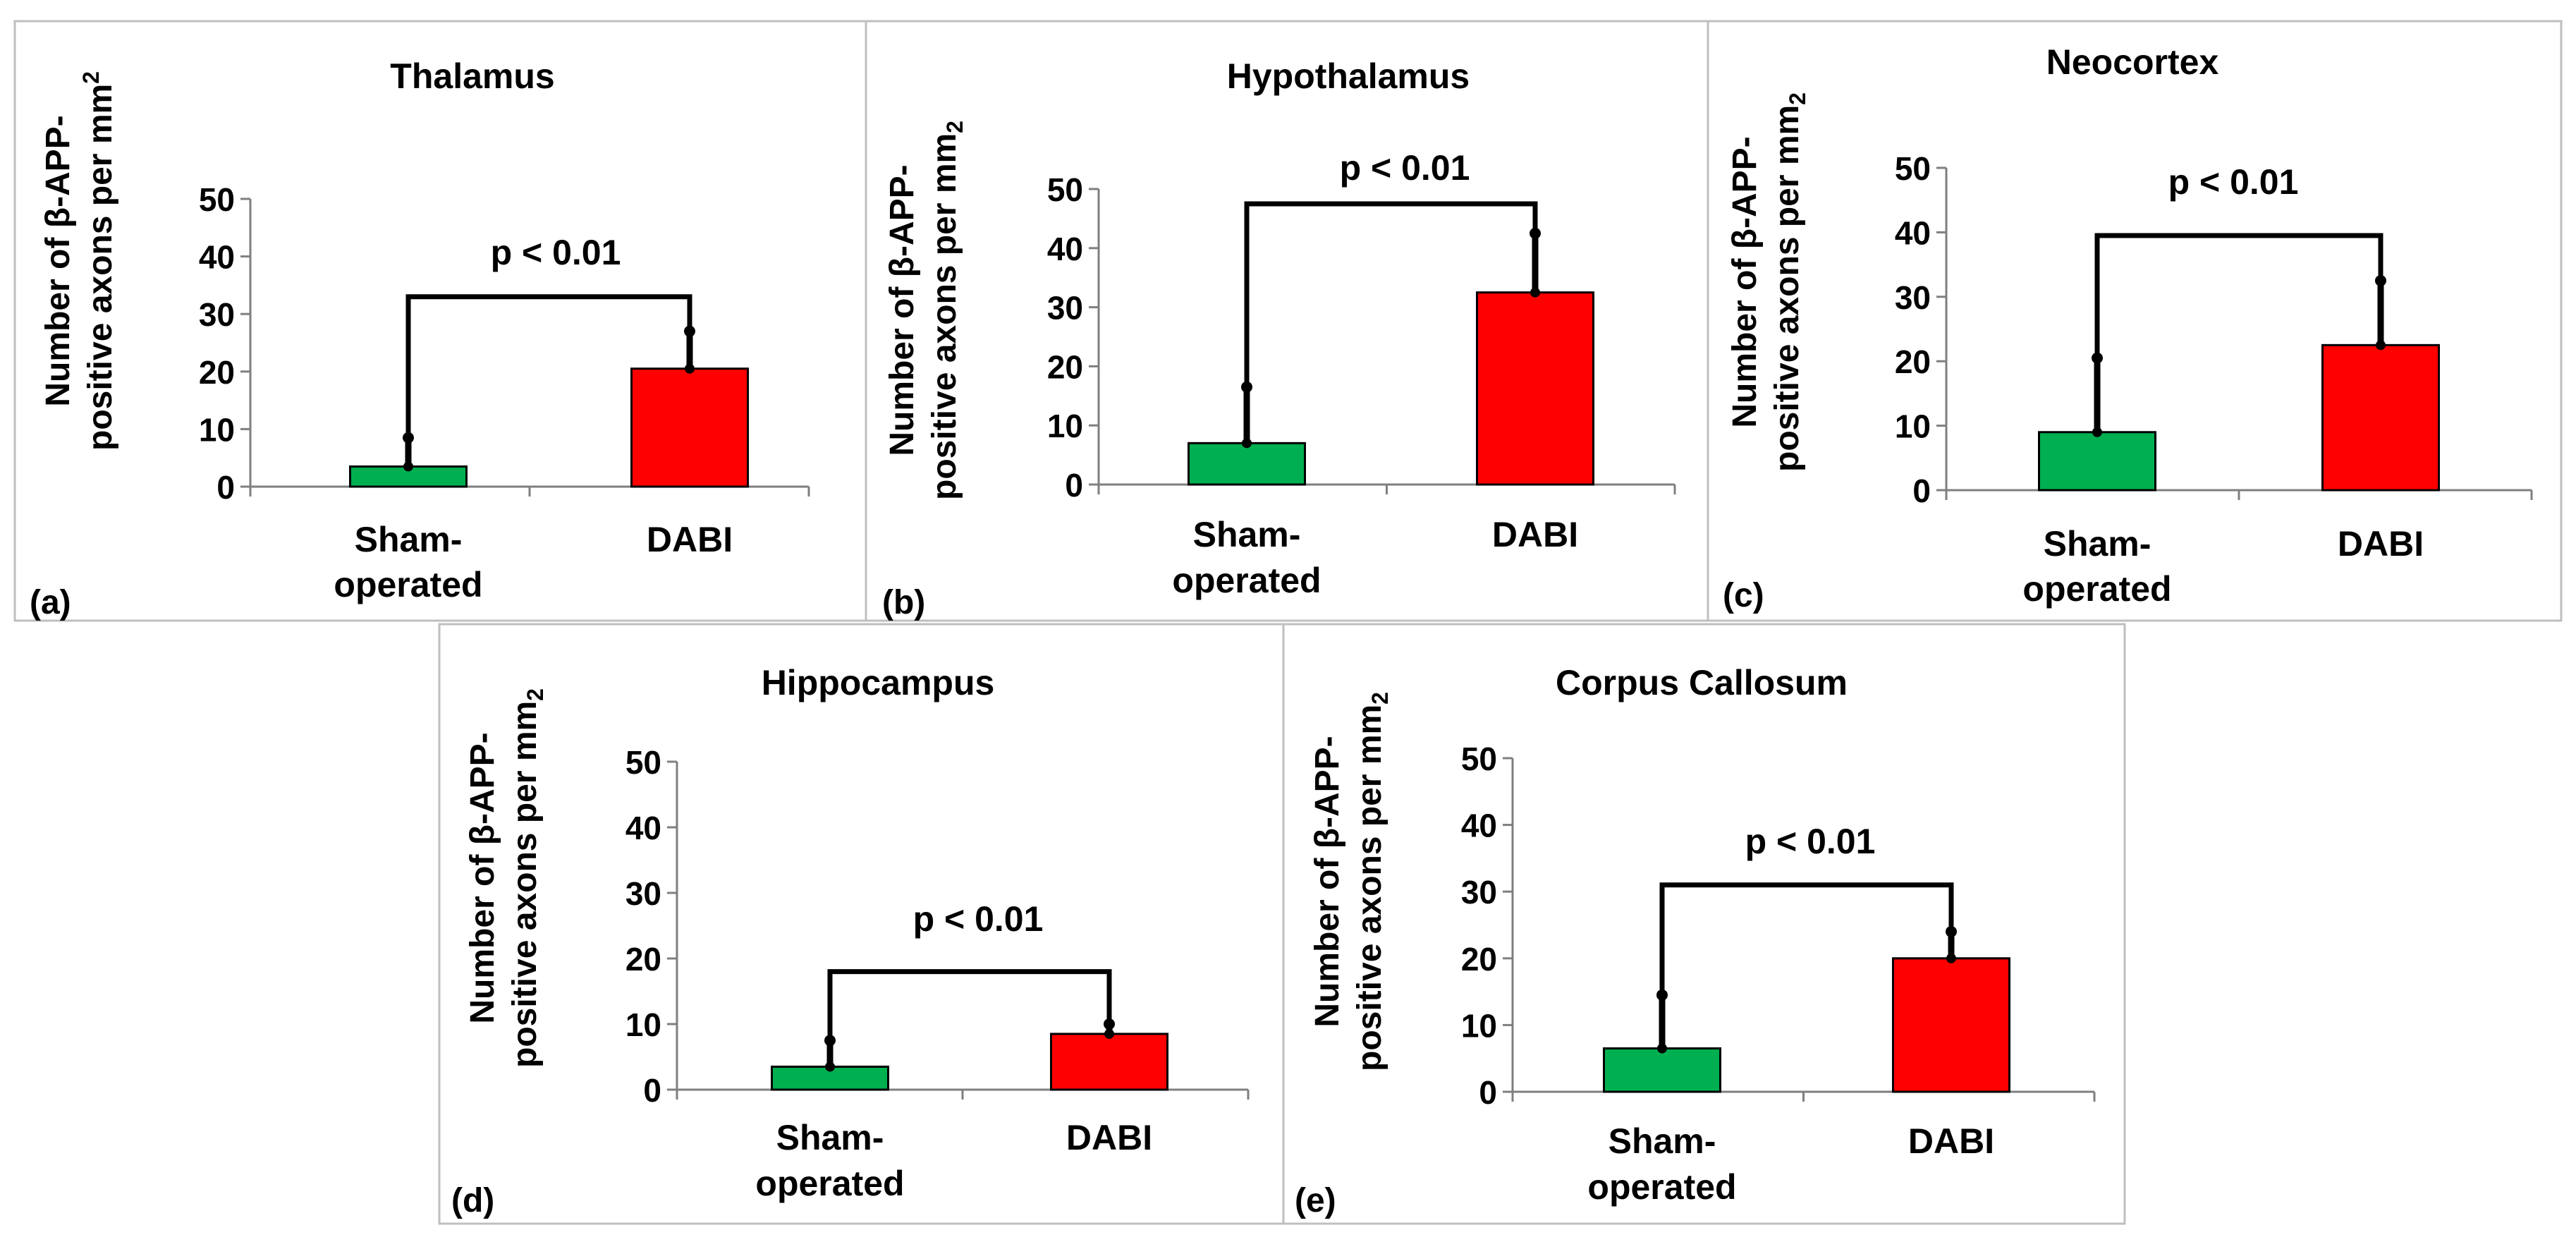 The width and height of the screenshot is (2576, 1242). What do you see at coordinates (1315, 1200) in the screenshot?
I see `panel-label: (e)` at bounding box center [1315, 1200].